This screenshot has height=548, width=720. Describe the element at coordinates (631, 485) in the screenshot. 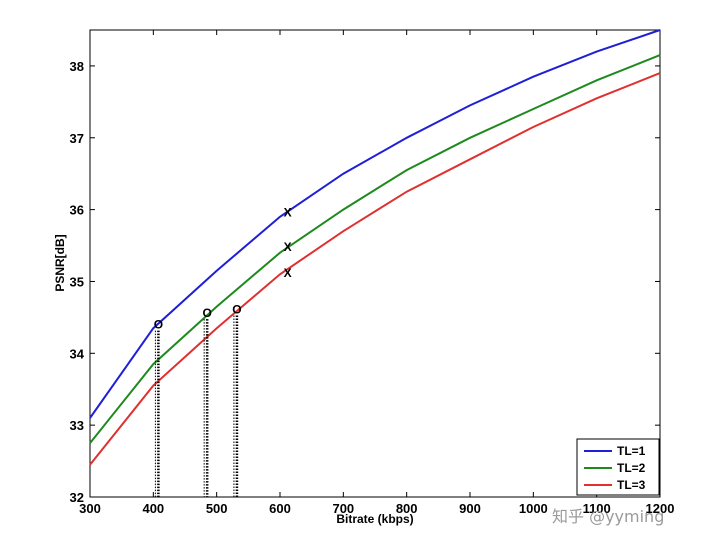

I see `legend-label: TL=3` at that location.